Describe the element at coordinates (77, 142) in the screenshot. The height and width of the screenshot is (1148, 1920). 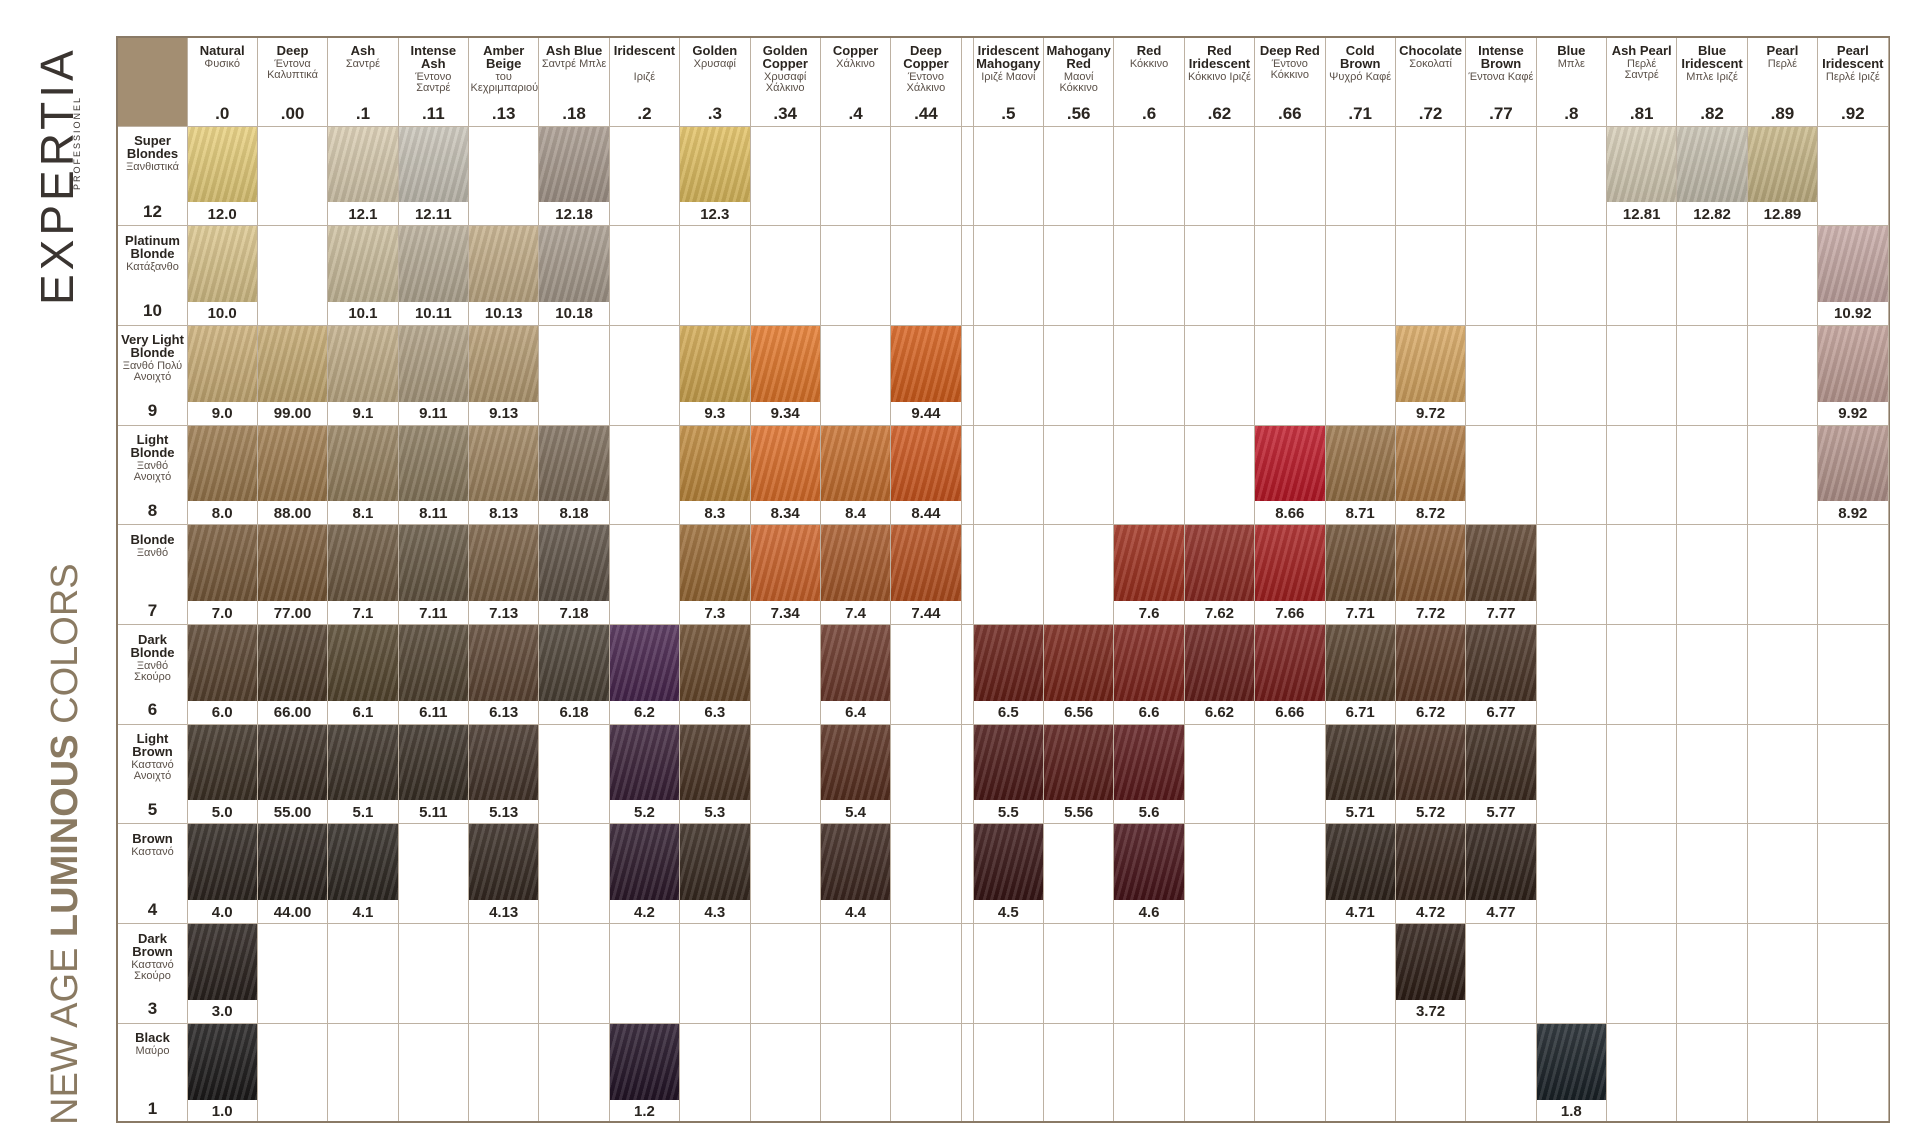
I see `brand-sub: PROFESSIONEL` at that location.